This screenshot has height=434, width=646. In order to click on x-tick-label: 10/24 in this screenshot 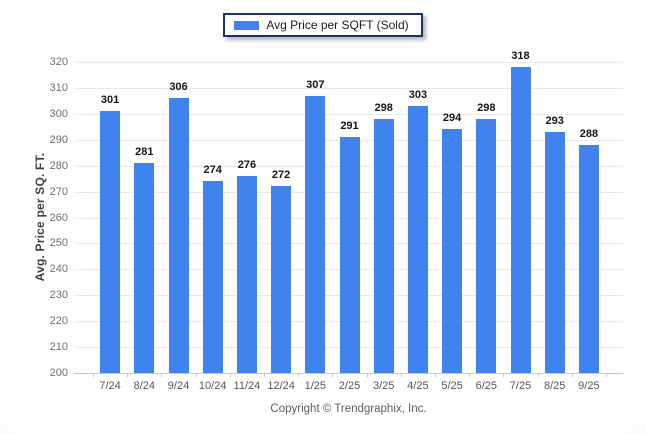, I will do `click(212, 386)`.